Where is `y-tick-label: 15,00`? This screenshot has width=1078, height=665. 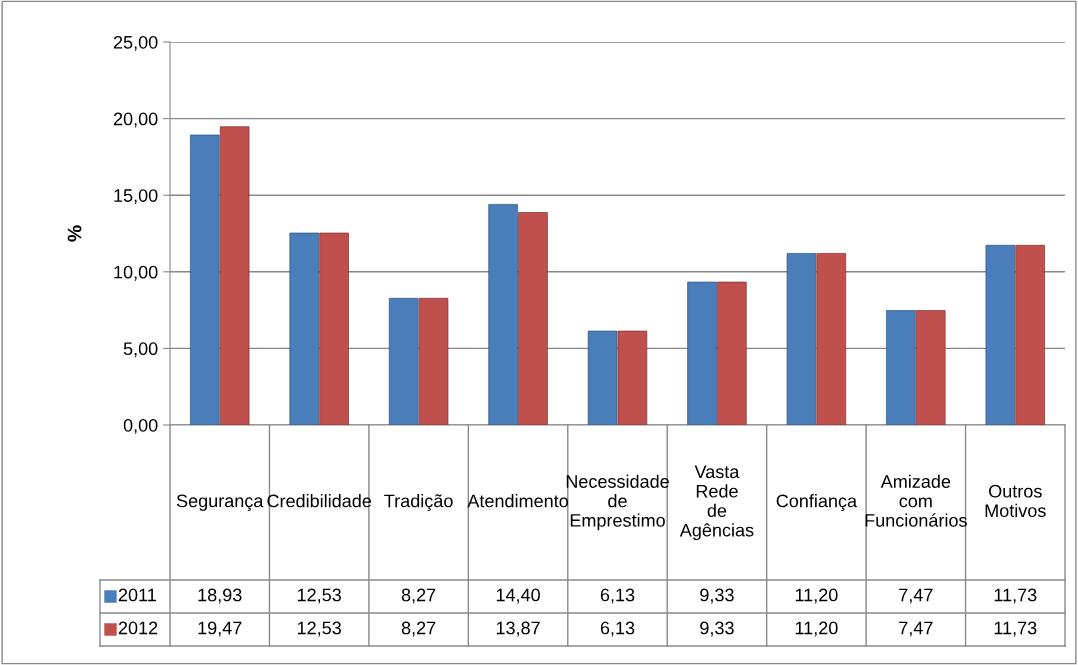
y-tick-label: 15,00 is located at coordinates (136, 197).